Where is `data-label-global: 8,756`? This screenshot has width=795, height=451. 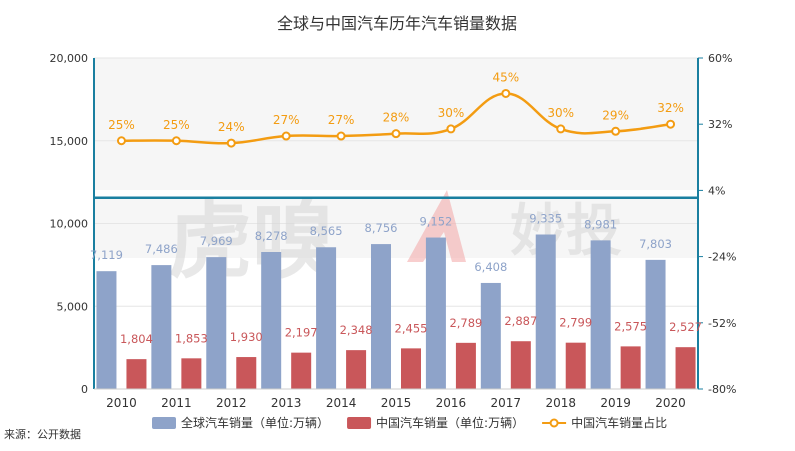
data-label-global: 8,756 is located at coordinates (381, 228).